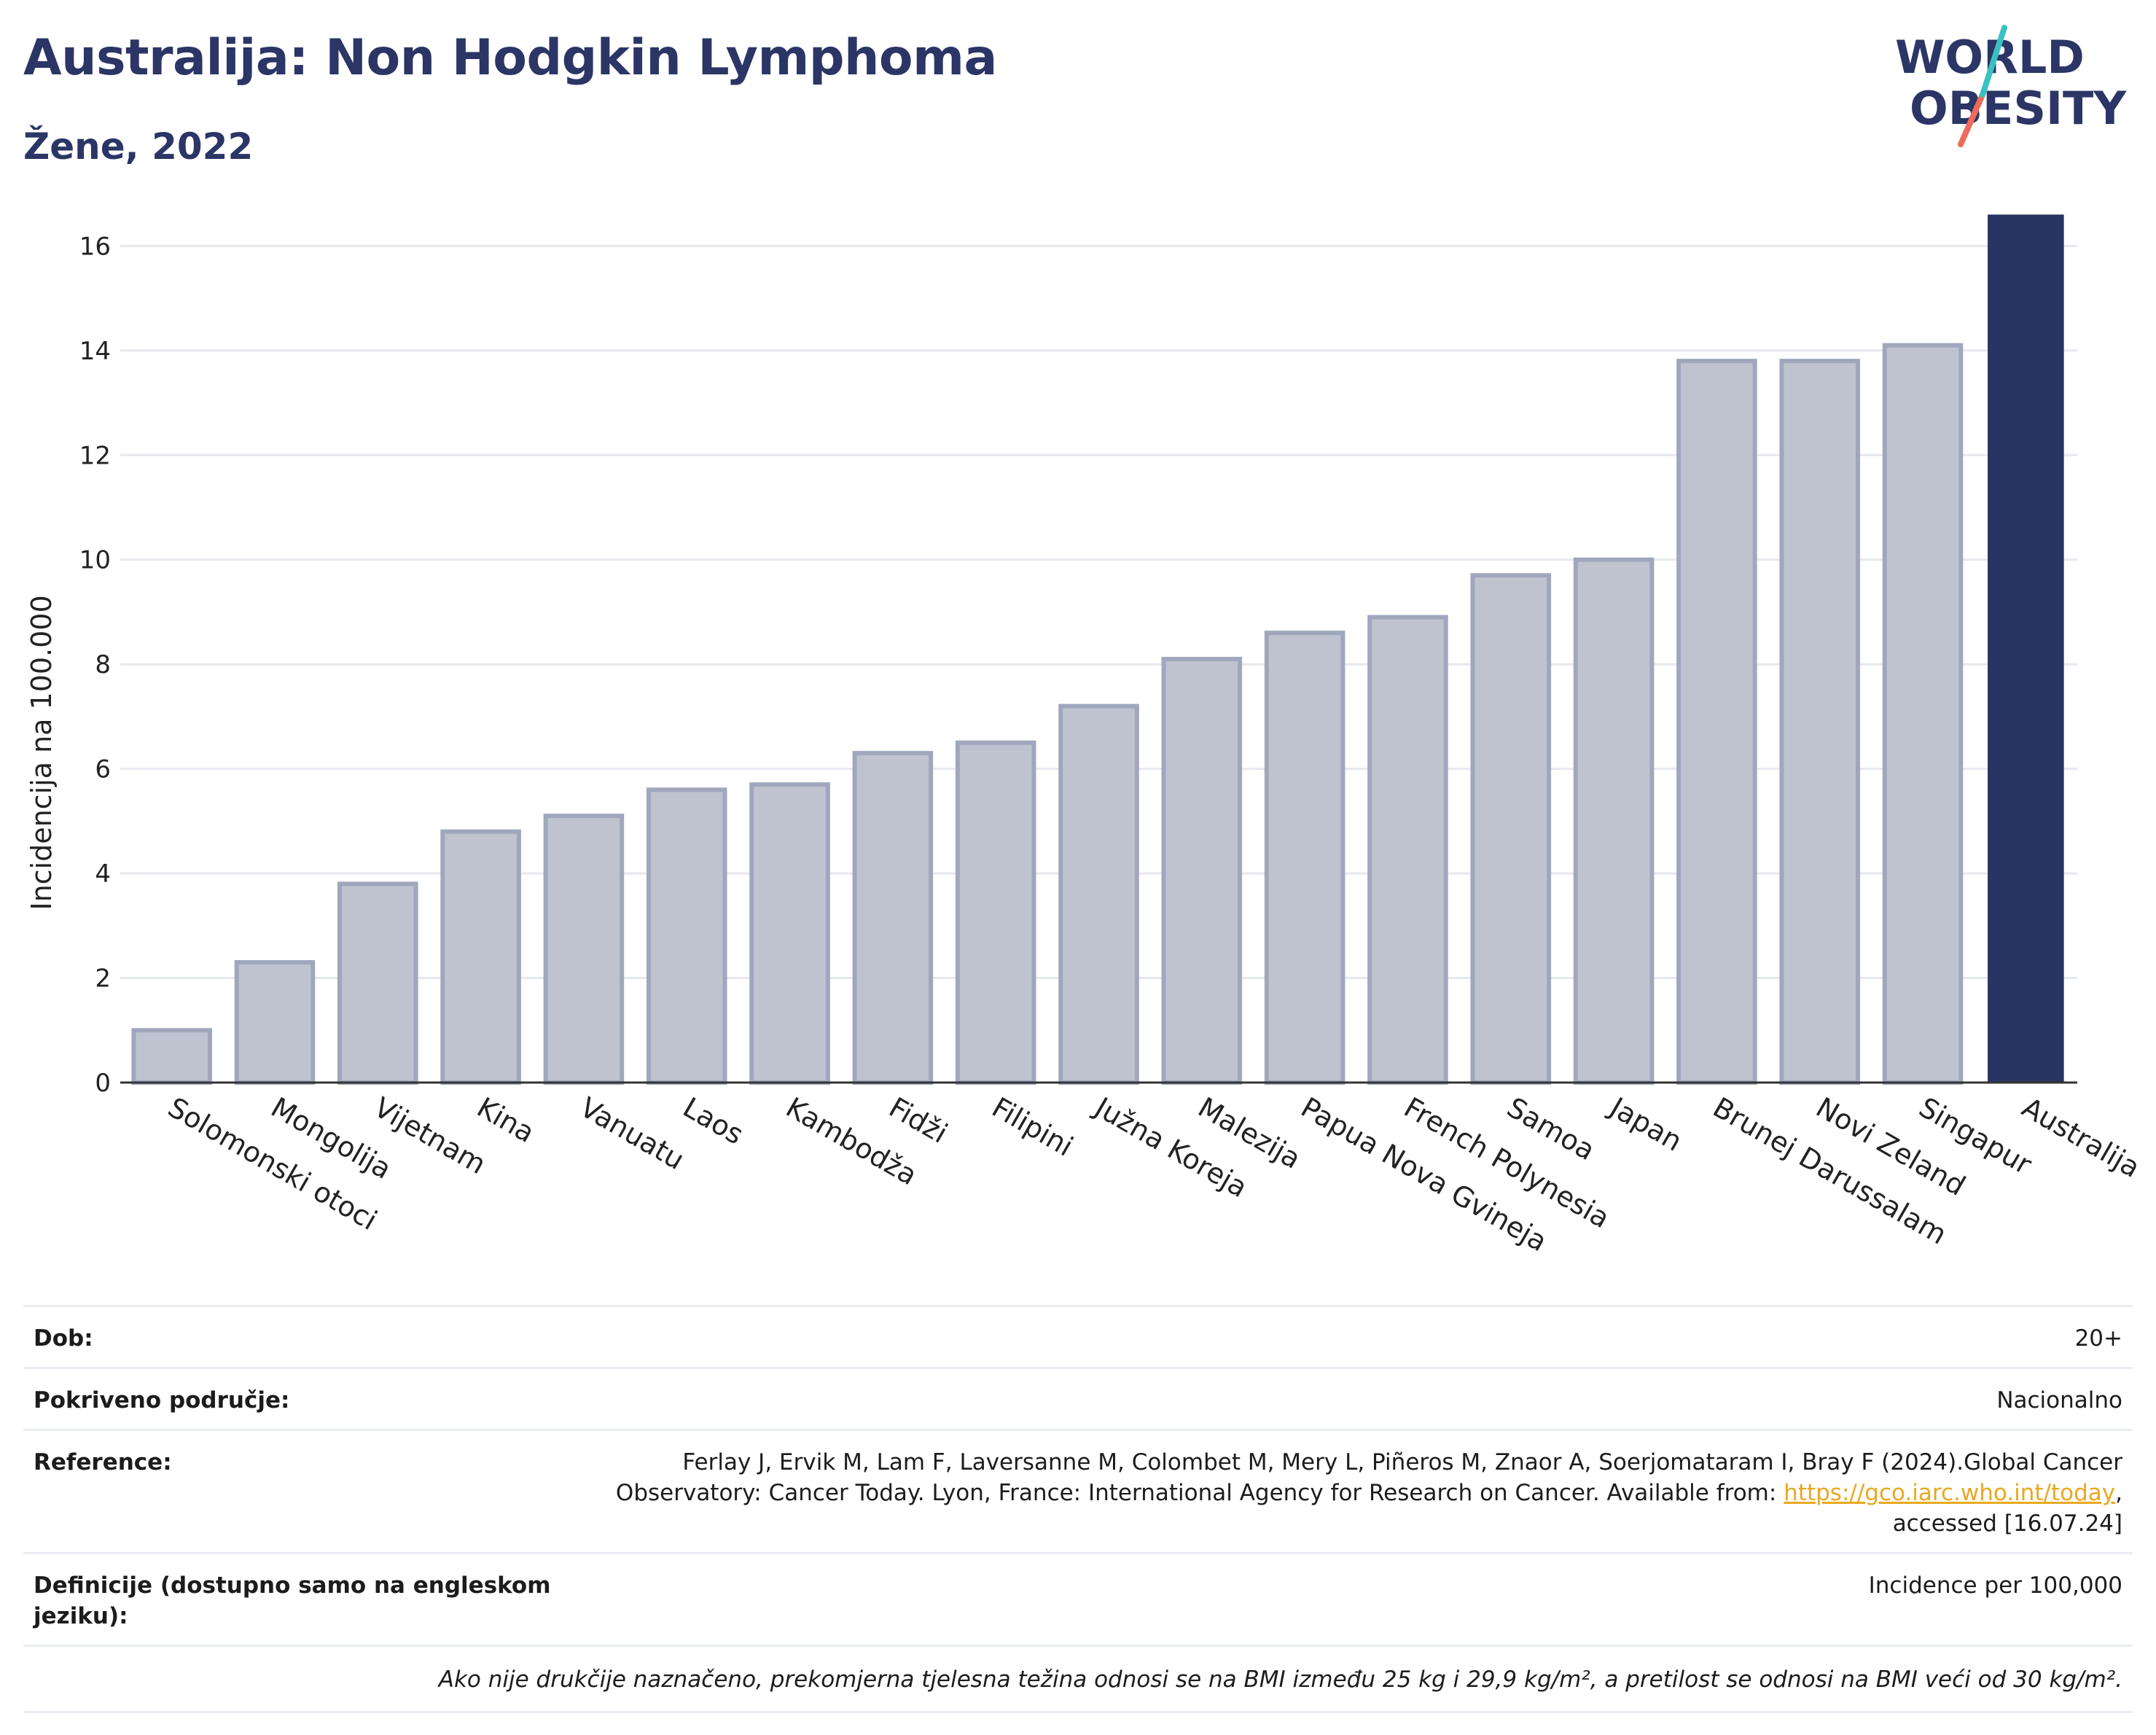  I want to click on bar-samoa, so click(1511, 829).